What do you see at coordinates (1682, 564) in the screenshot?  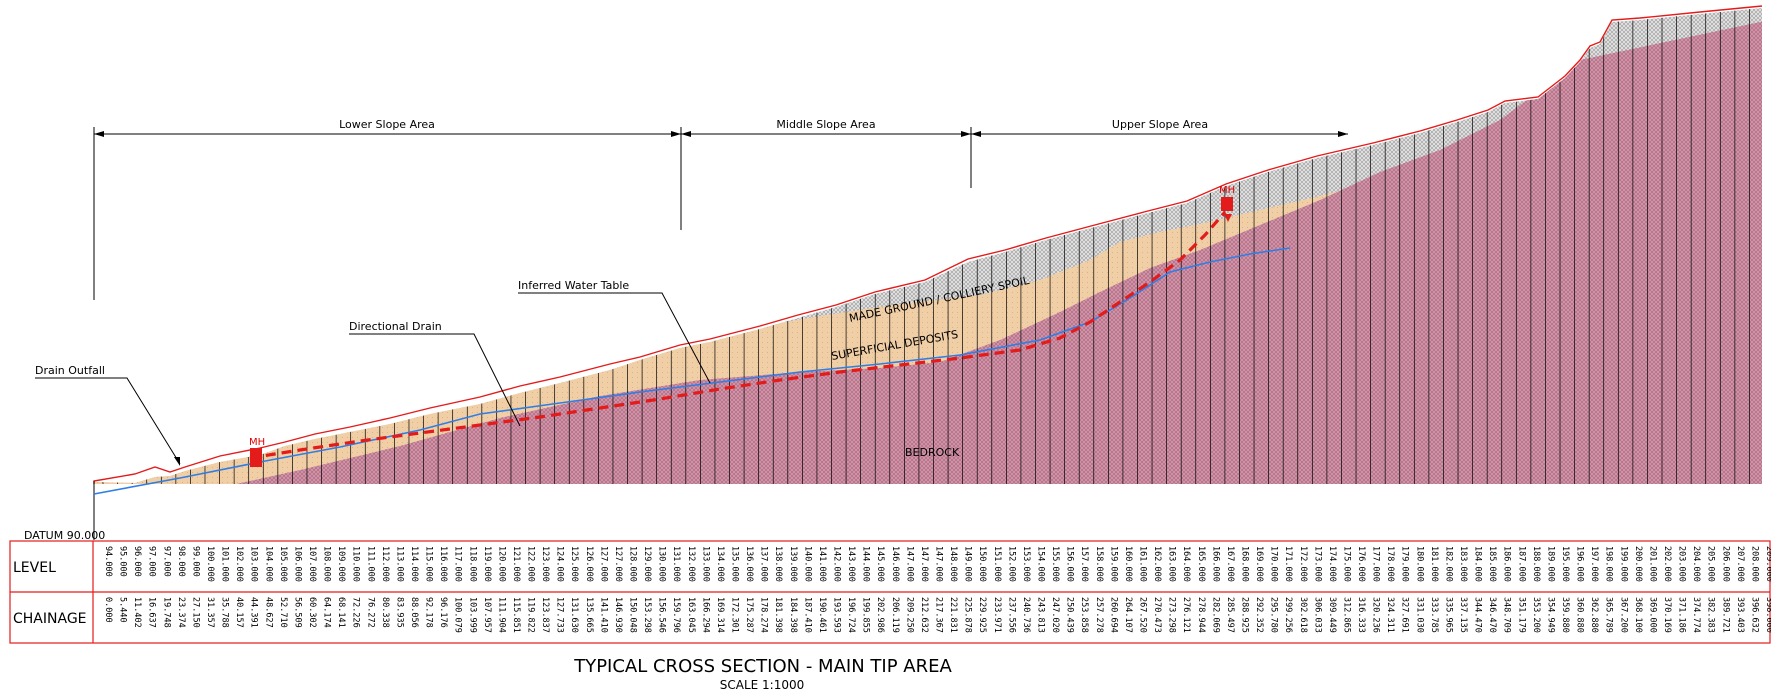 I see `level-cell: 203.000` at bounding box center [1682, 564].